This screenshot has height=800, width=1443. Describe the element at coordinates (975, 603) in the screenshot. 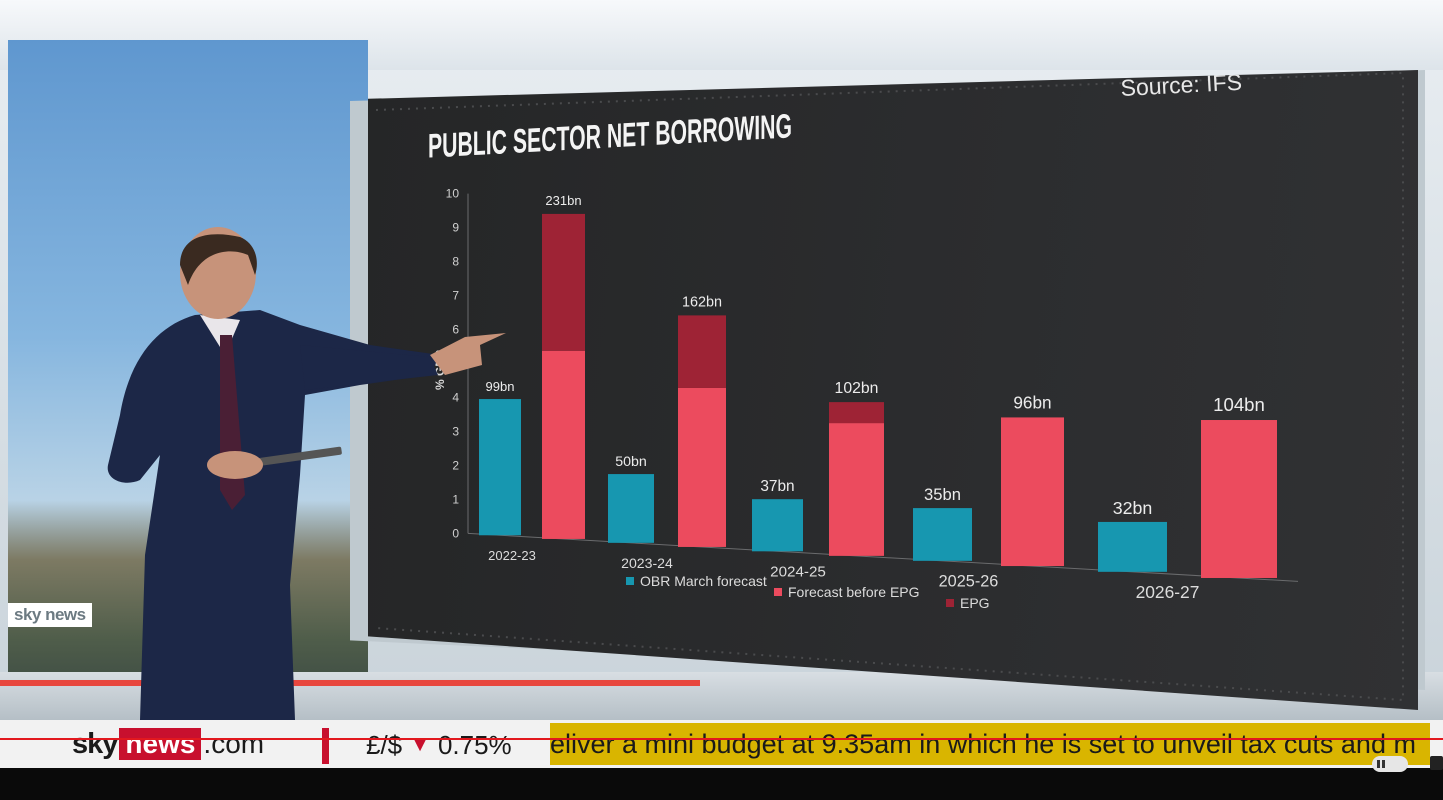

I see `legend-entry: EPG` at that location.